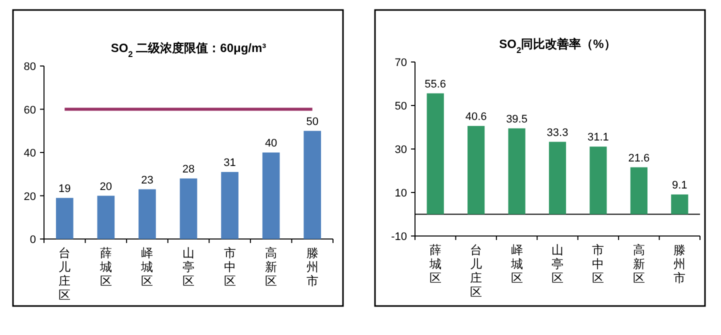 This screenshot has height=335, width=721. What do you see at coordinates (30, 67) in the screenshot?
I see `y-tick-label: 80` at bounding box center [30, 67].